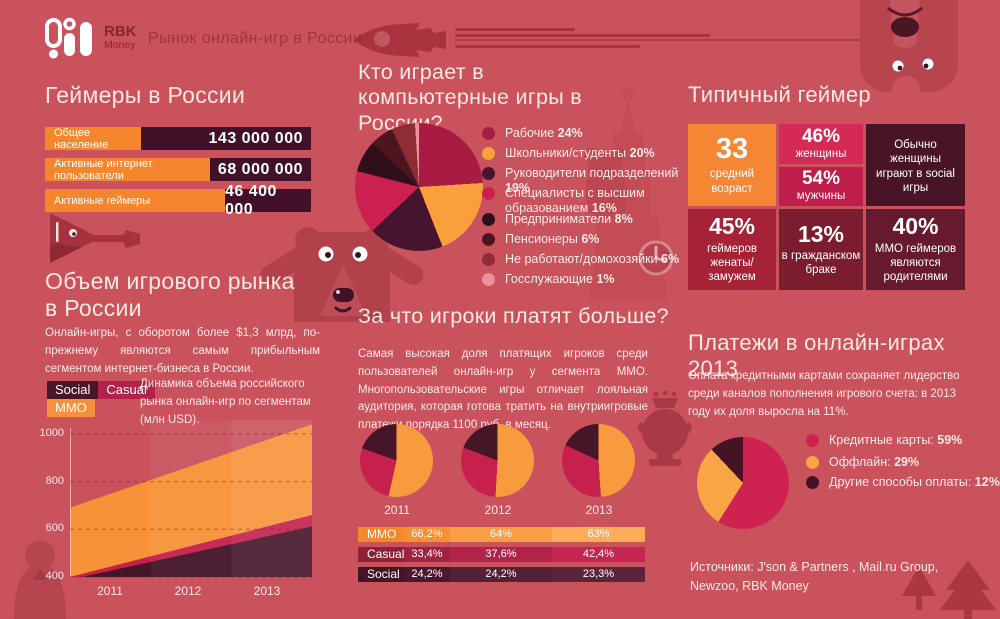 The image size is (1000, 619). Describe the element at coordinates (260, 169) in the screenshot. I see `bar-value: 68 000 000` at that location.